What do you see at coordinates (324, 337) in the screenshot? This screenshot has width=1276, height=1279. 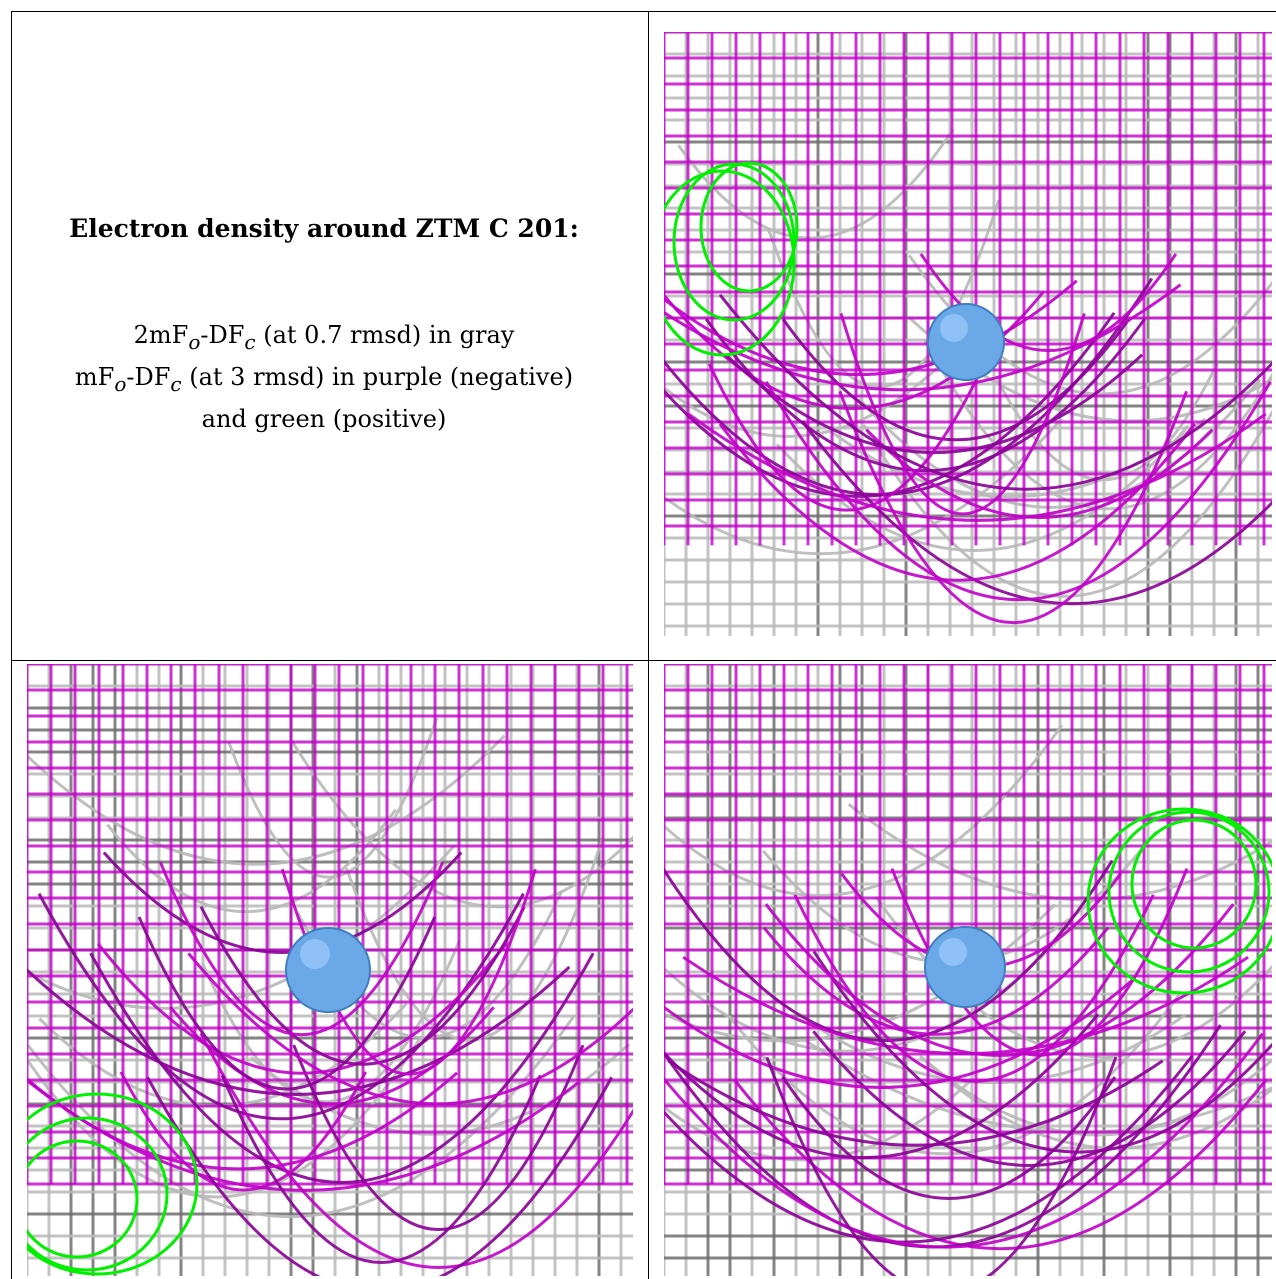 I see `legend-gray-line: 2mFo-DFc (at 0.7 rmsd) in gray` at bounding box center [324, 337].